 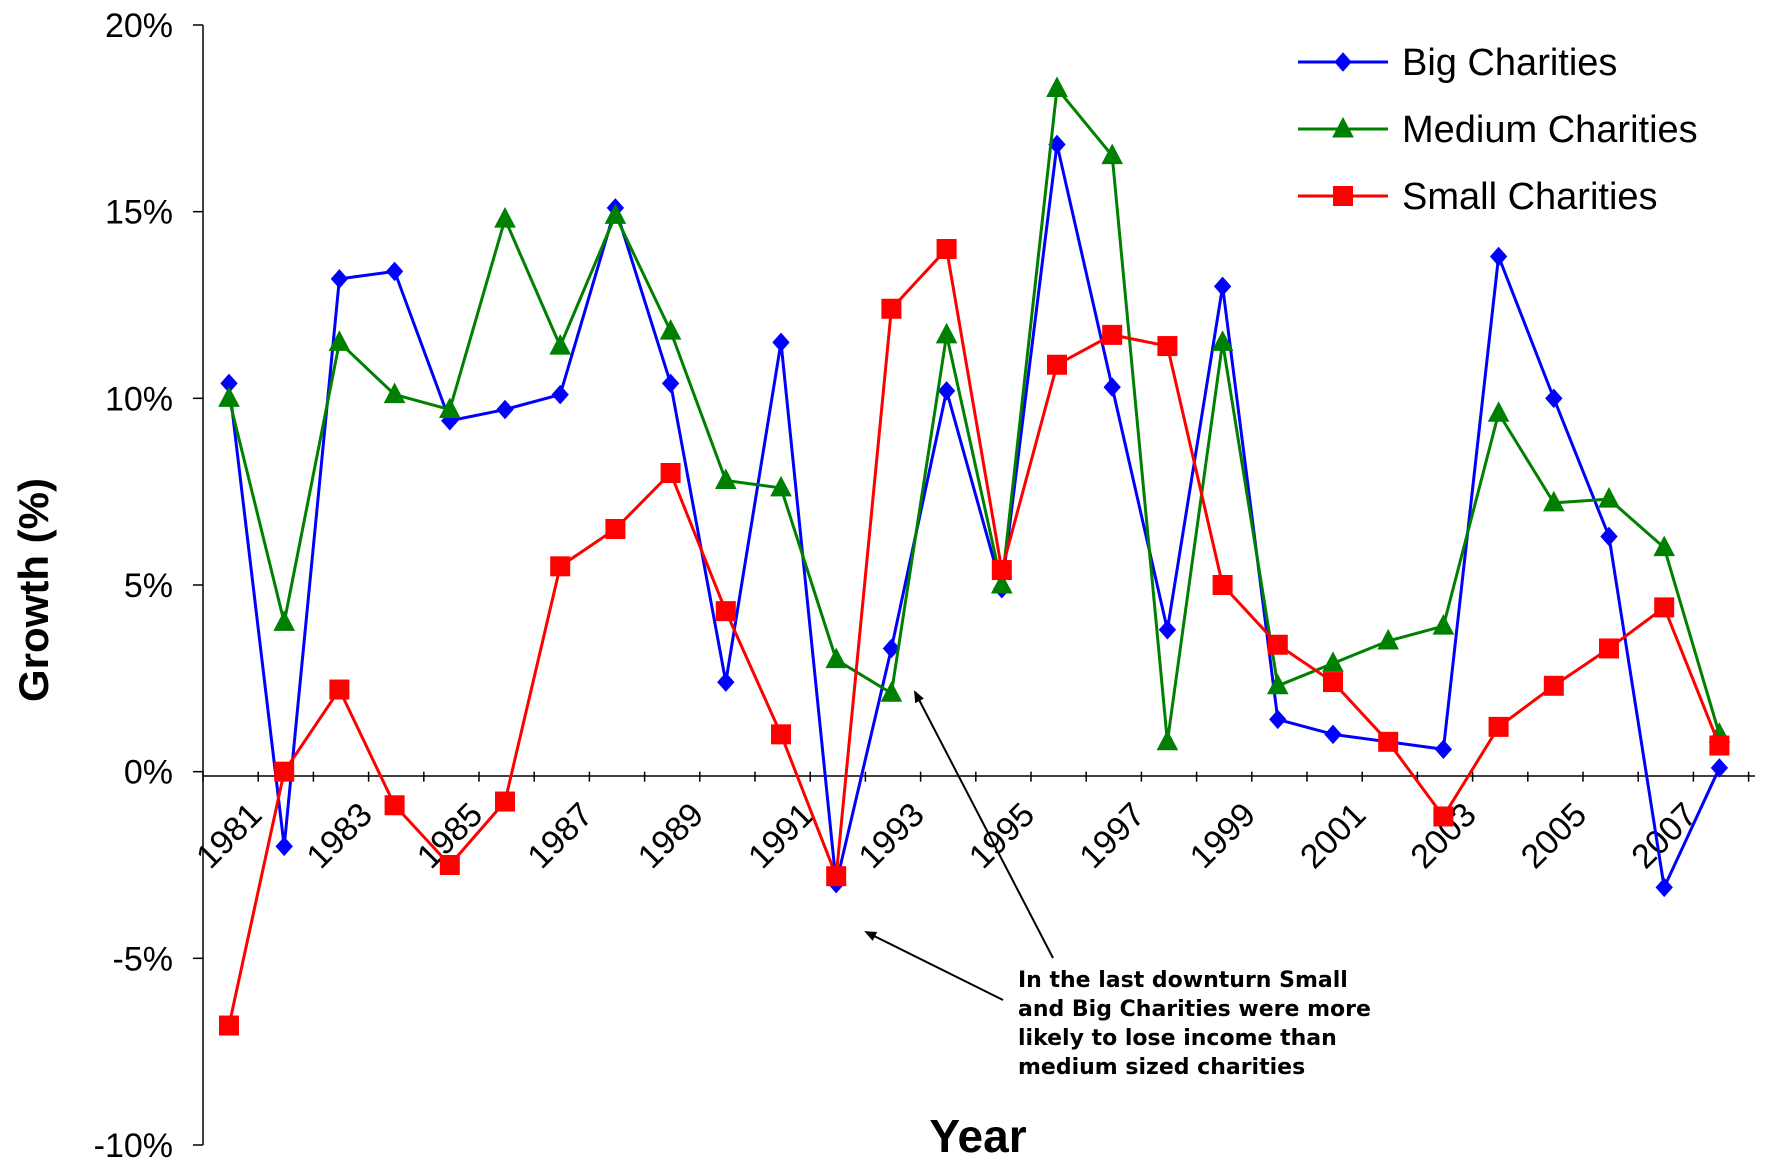 What do you see at coordinates (891, 836) in the screenshot?
I see `x-tick-label: 1993` at bounding box center [891, 836].